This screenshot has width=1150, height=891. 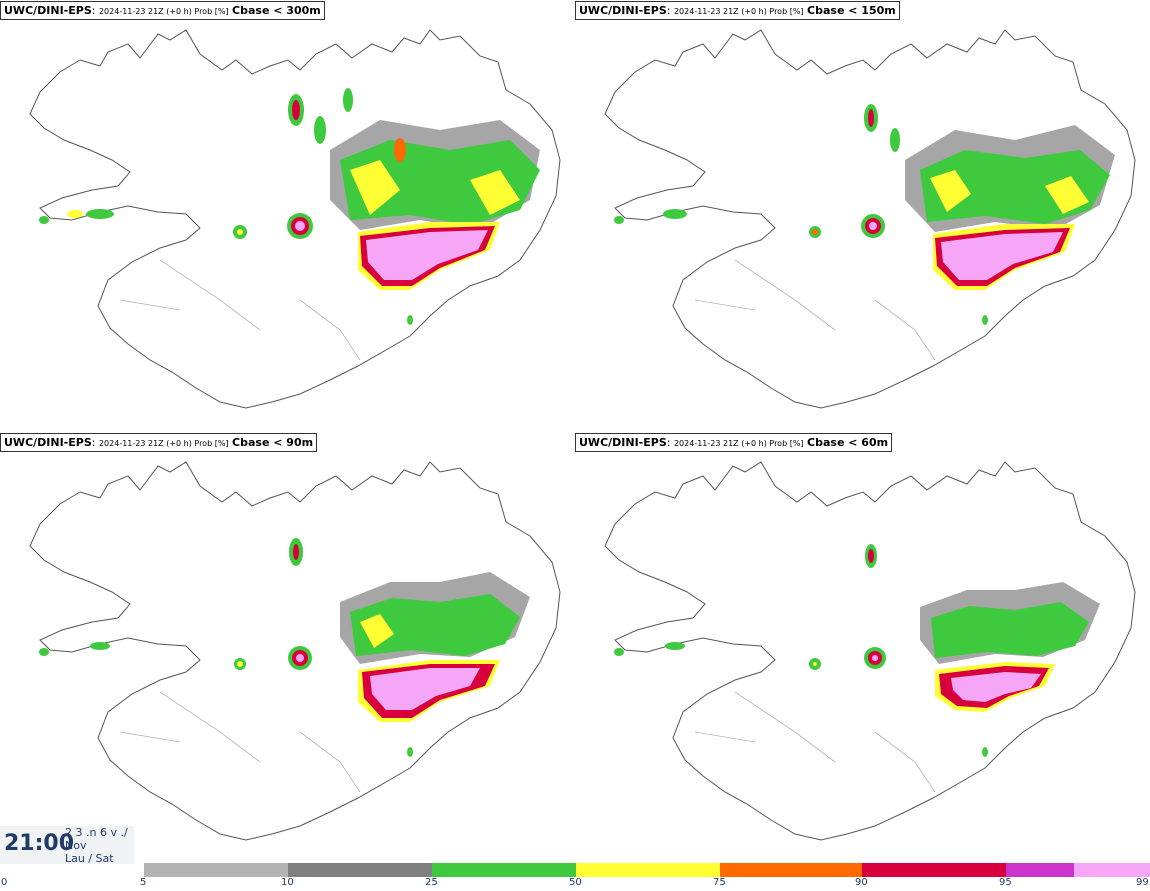 I want to click on legend-tick-25: 25, so click(x=431, y=882).